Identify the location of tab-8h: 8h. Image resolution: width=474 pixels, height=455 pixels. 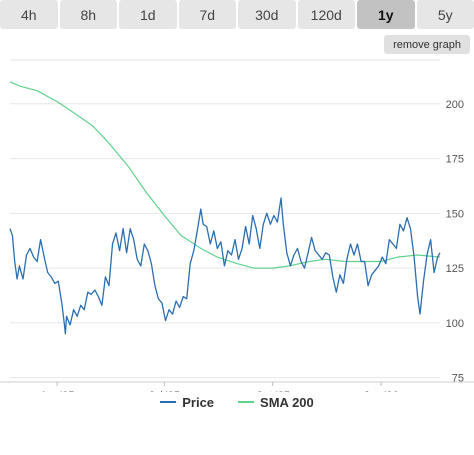
(88, 14).